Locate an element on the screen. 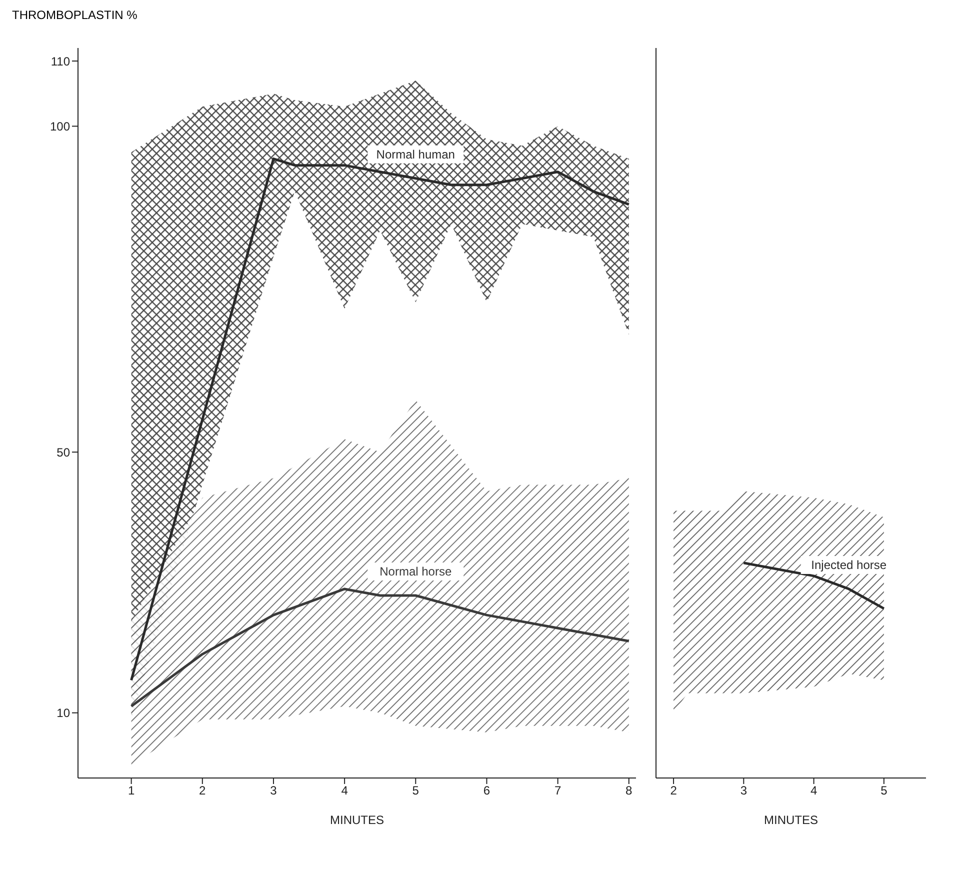  y-tick-label: 110 is located at coordinates (60, 61).